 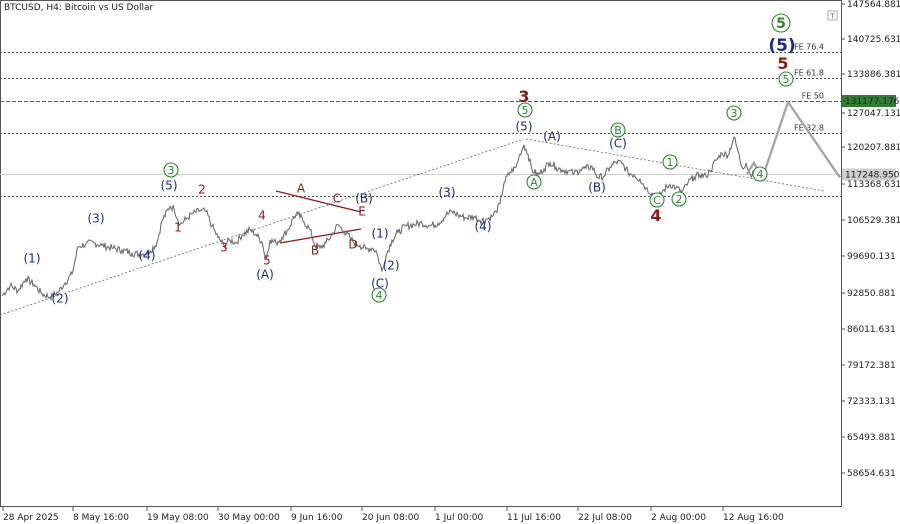 I want to click on y-tick-label: 86011.631, so click(x=871, y=330).